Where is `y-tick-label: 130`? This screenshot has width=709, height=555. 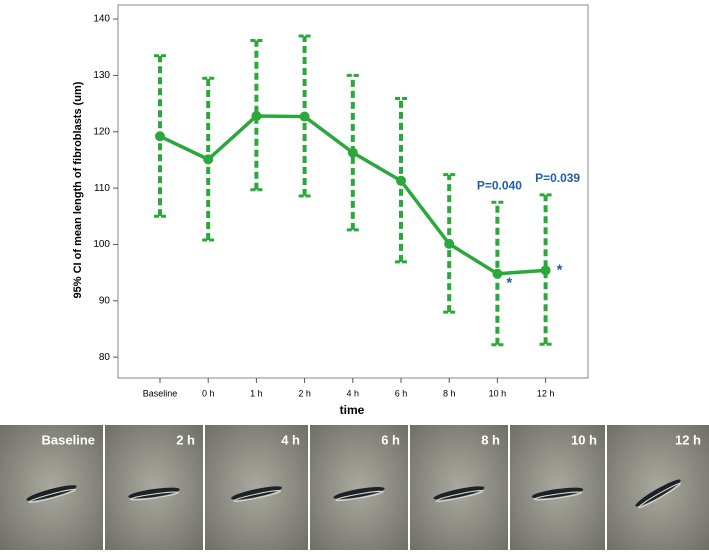
y-tick-label: 130 is located at coordinates (101, 75).